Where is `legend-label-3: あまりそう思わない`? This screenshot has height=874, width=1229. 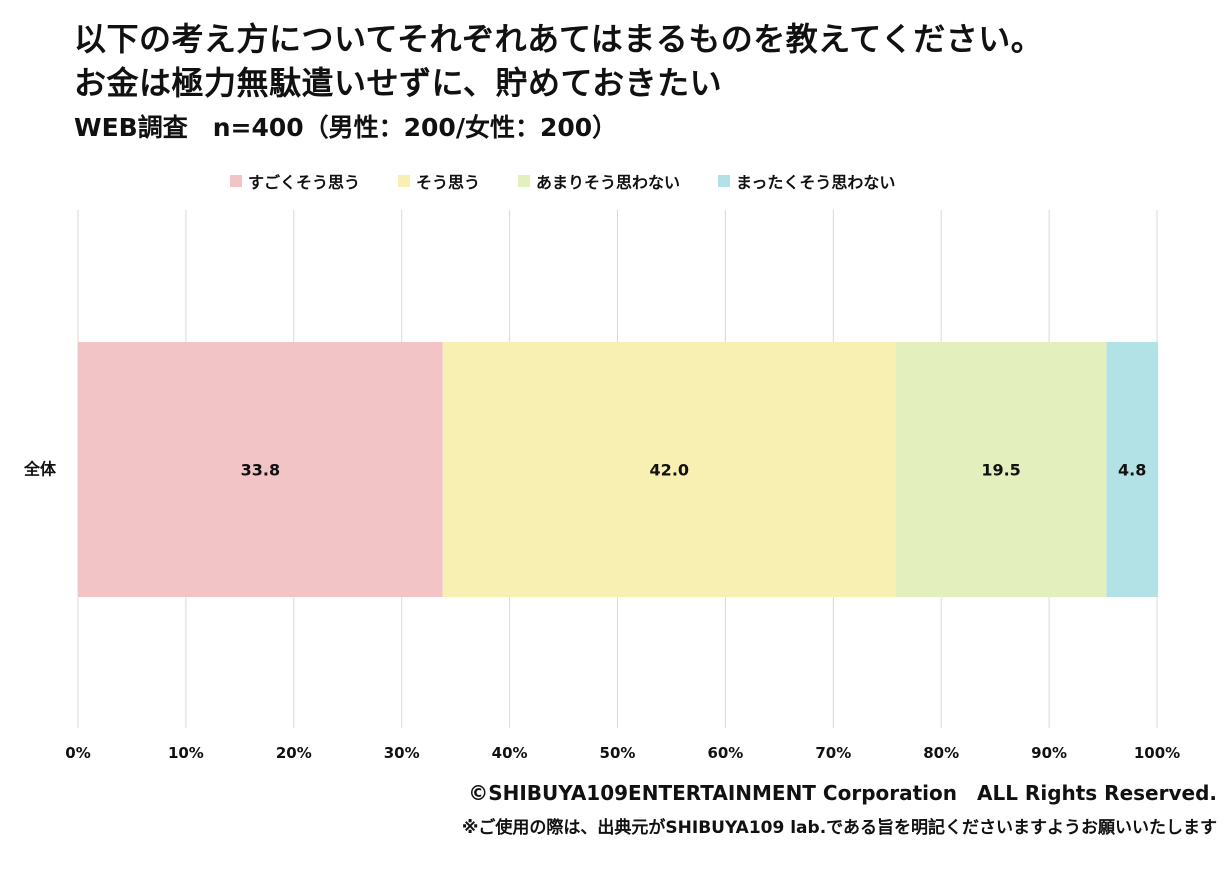
legend-label-3: あまりそう思わない is located at coordinates (608, 182).